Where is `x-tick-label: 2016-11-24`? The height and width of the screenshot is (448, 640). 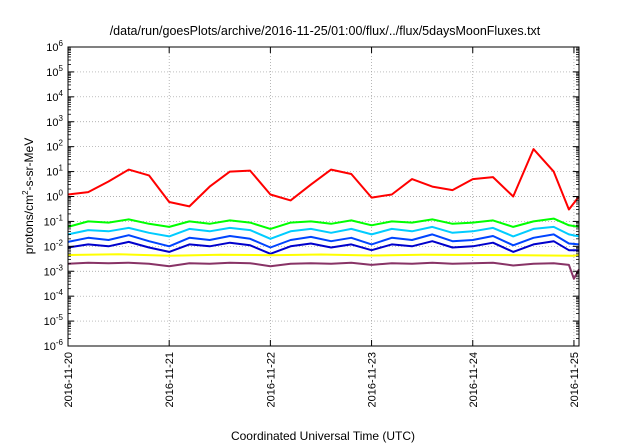 x-tick-label: 2016-11-24 is located at coordinates (474, 379).